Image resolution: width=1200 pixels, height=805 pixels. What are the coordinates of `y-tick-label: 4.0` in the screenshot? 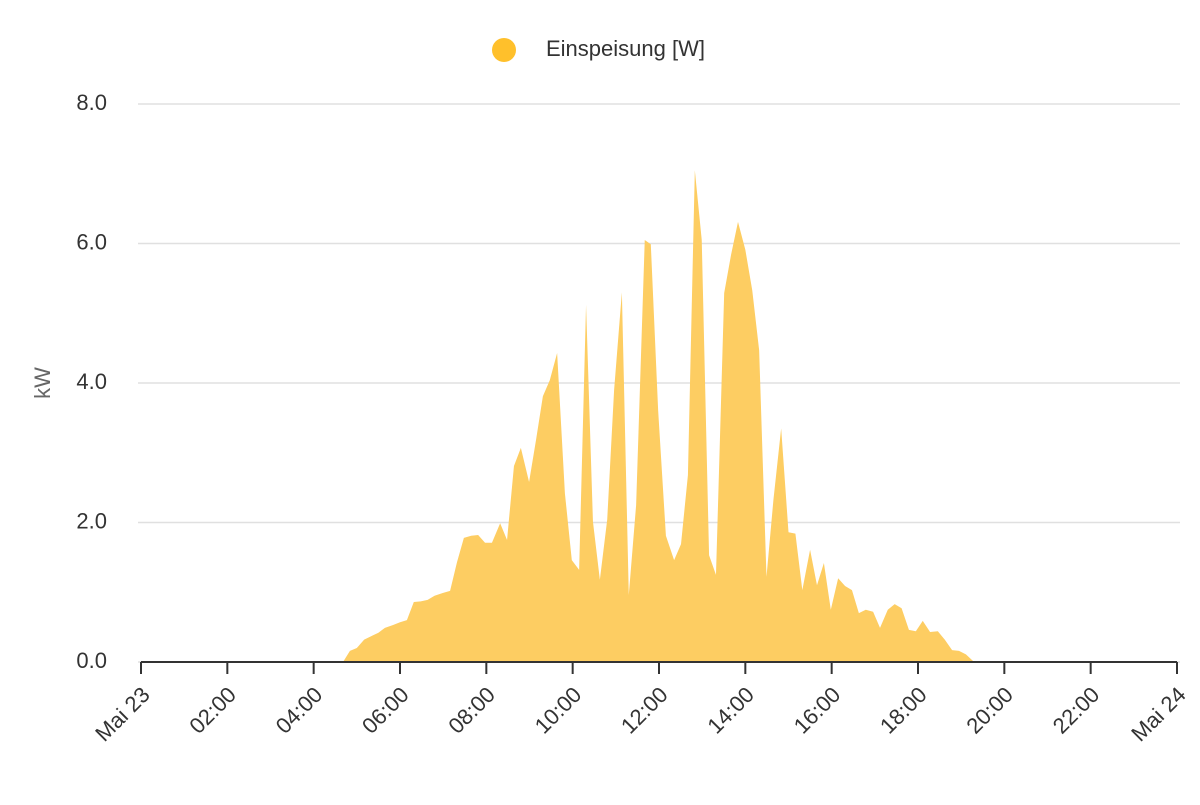 It's located at (91, 381).